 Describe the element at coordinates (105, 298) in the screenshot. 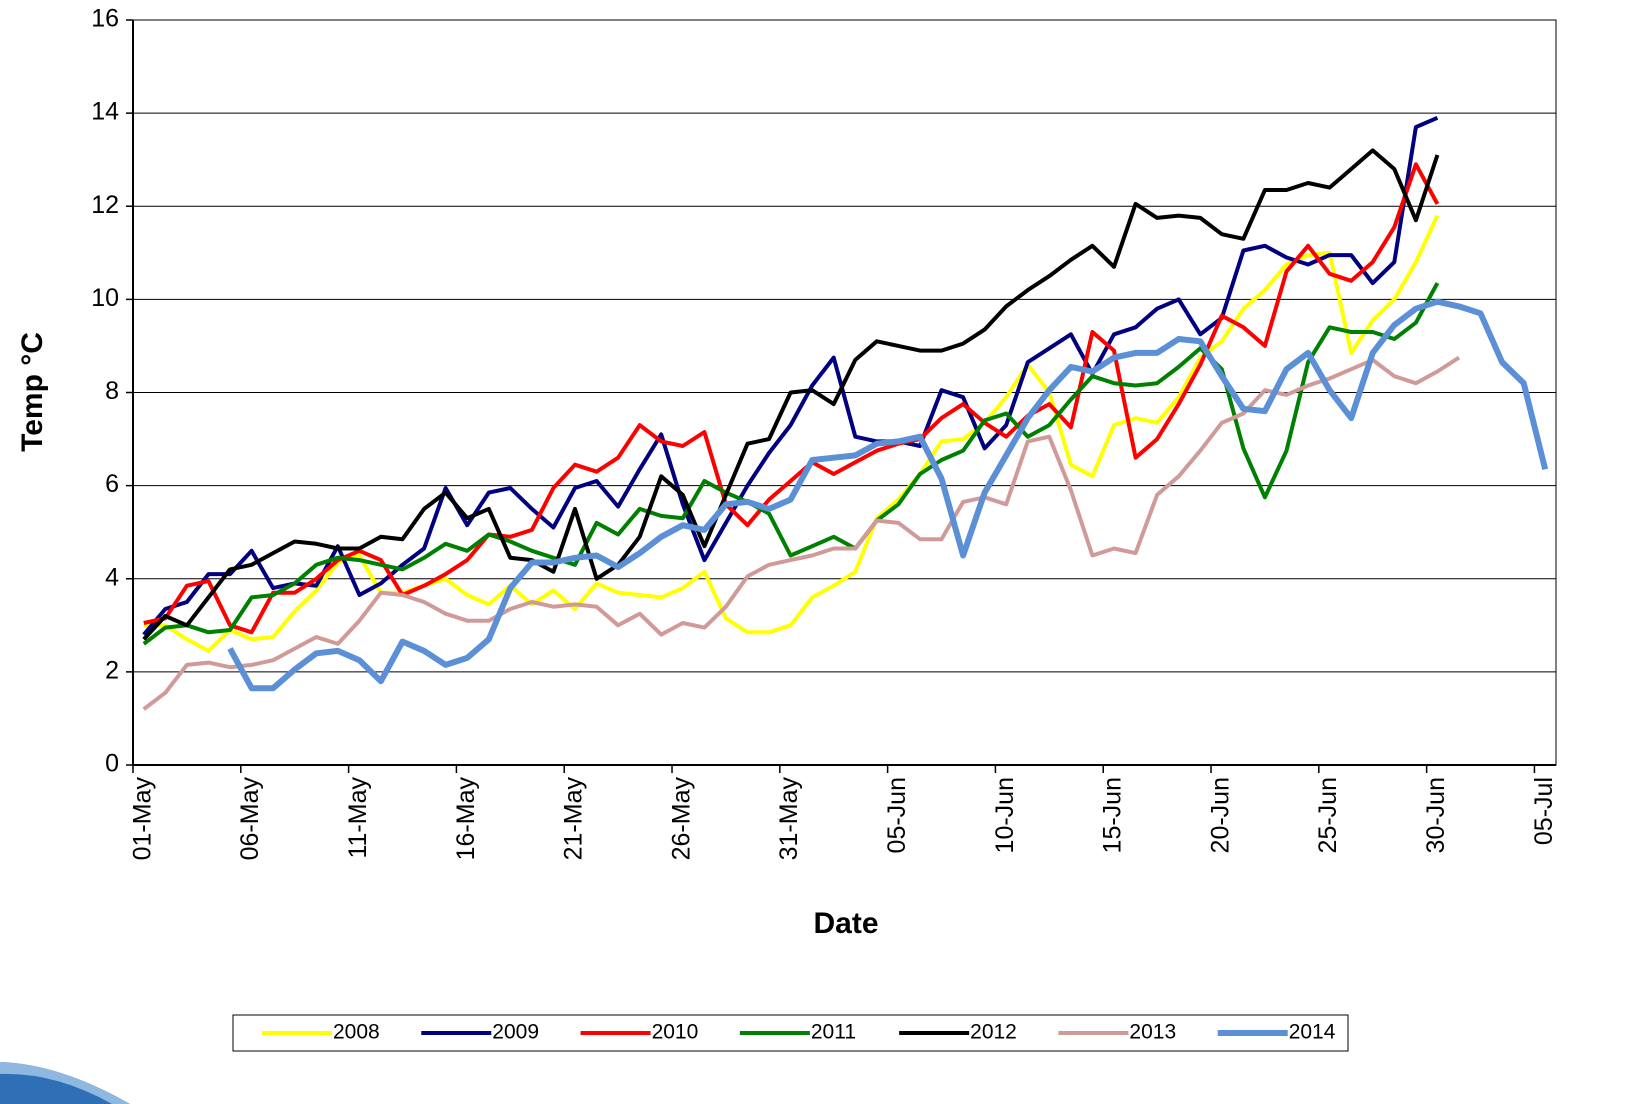

I see `y-tick-label: 10` at that location.